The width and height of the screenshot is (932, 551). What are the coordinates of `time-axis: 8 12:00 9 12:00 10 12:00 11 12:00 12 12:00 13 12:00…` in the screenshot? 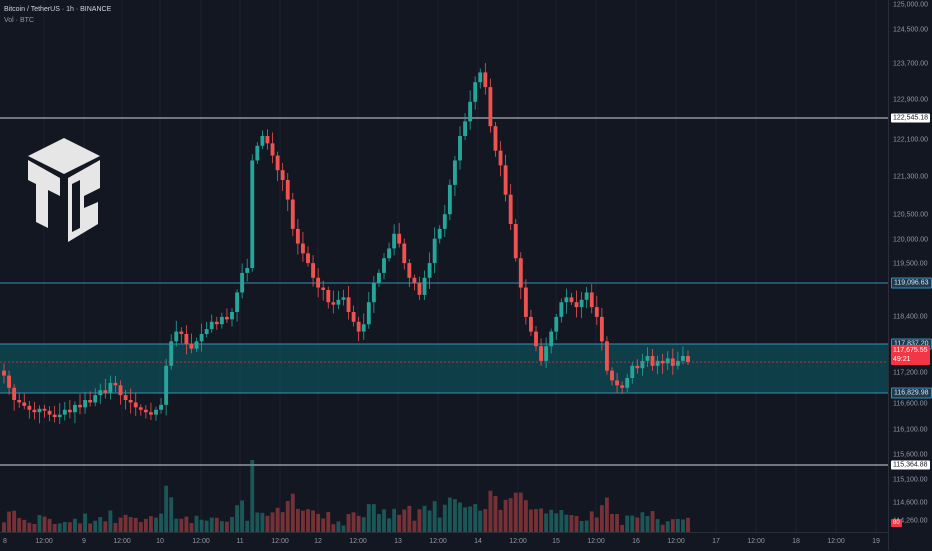 It's located at (444, 541).